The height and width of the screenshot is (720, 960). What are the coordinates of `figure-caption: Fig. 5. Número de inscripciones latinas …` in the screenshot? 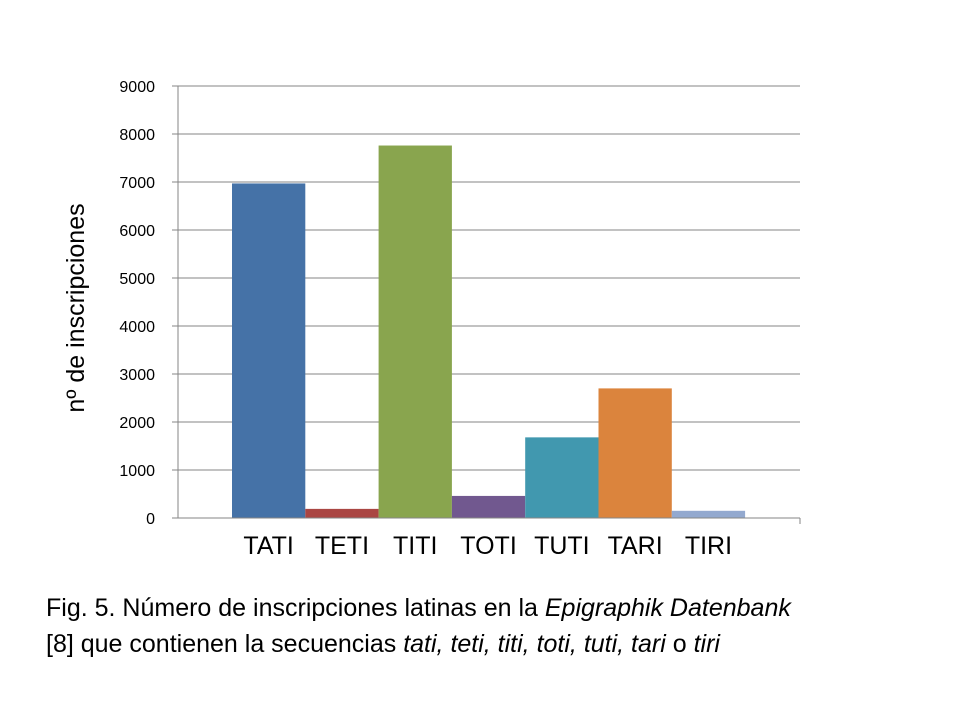 It's located at (496, 626).